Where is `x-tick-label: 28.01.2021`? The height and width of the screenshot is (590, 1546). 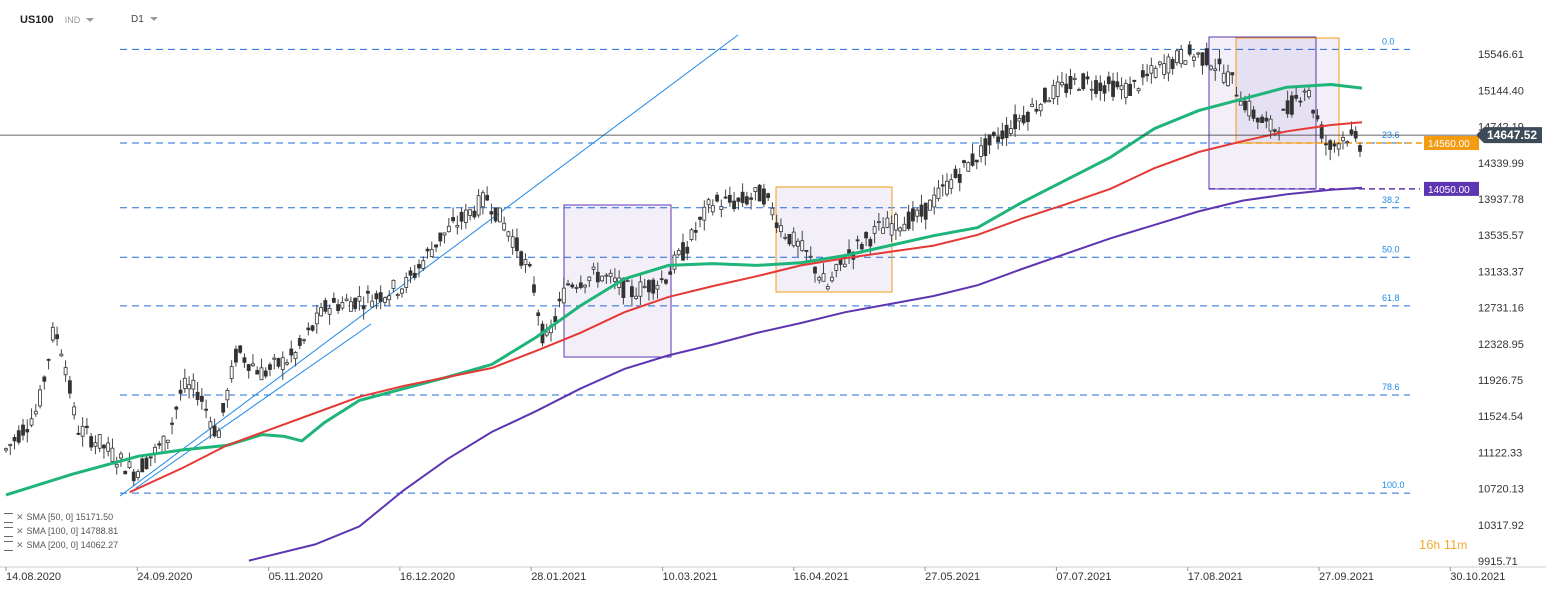 x-tick-label: 28.01.2021 is located at coordinates (558, 577).